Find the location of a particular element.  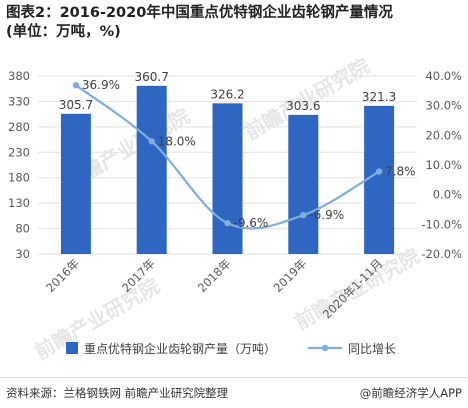

left-axis: 30 80 130 180 230 280 330 380 is located at coordinates (19, 165).